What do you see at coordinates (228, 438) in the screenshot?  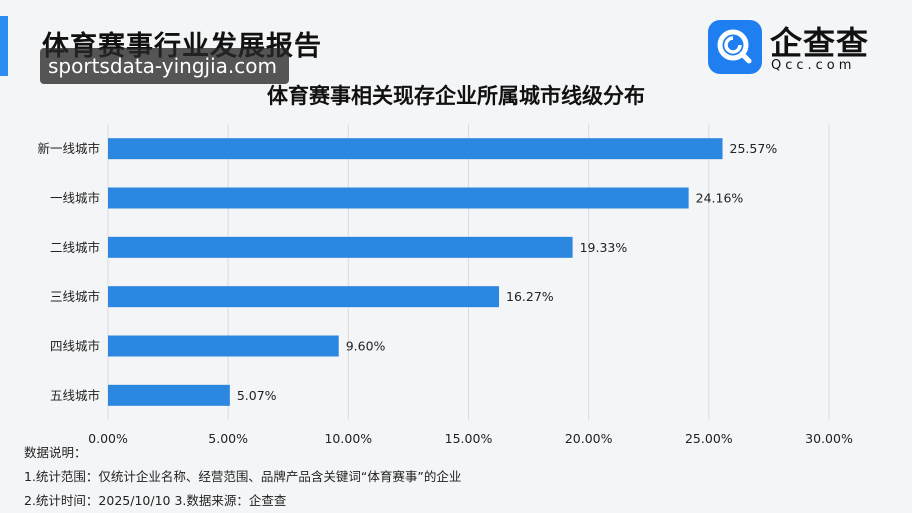 I see `x-tick-label: 5.00%` at bounding box center [228, 438].